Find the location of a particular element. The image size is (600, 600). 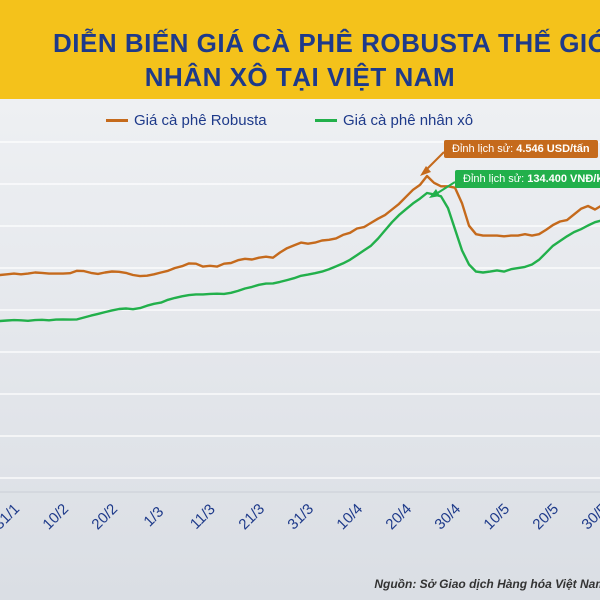

x-tick-label-10: 10/5 is located at coordinates (496, 516).